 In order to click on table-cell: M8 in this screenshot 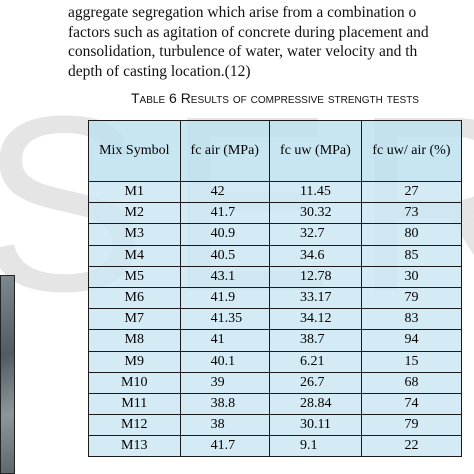, I will do `click(134, 340)`.